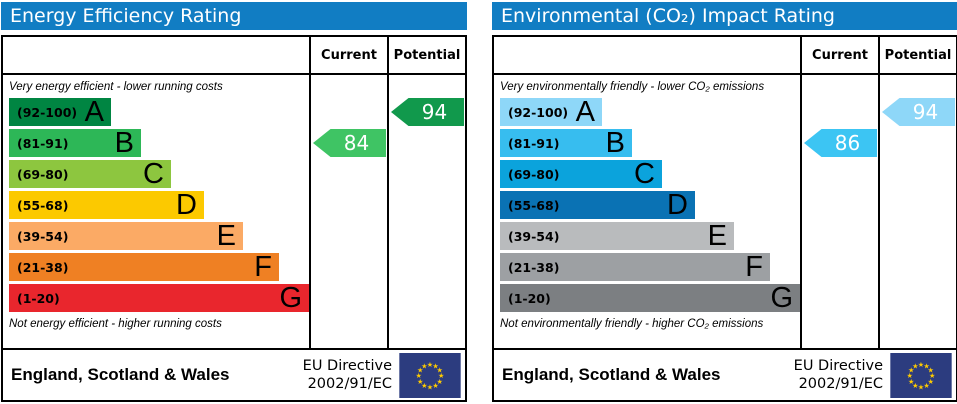 The height and width of the screenshot is (404, 957). Describe the element at coordinates (534, 267) in the screenshot. I see `band-range-label: (21-38)` at that location.